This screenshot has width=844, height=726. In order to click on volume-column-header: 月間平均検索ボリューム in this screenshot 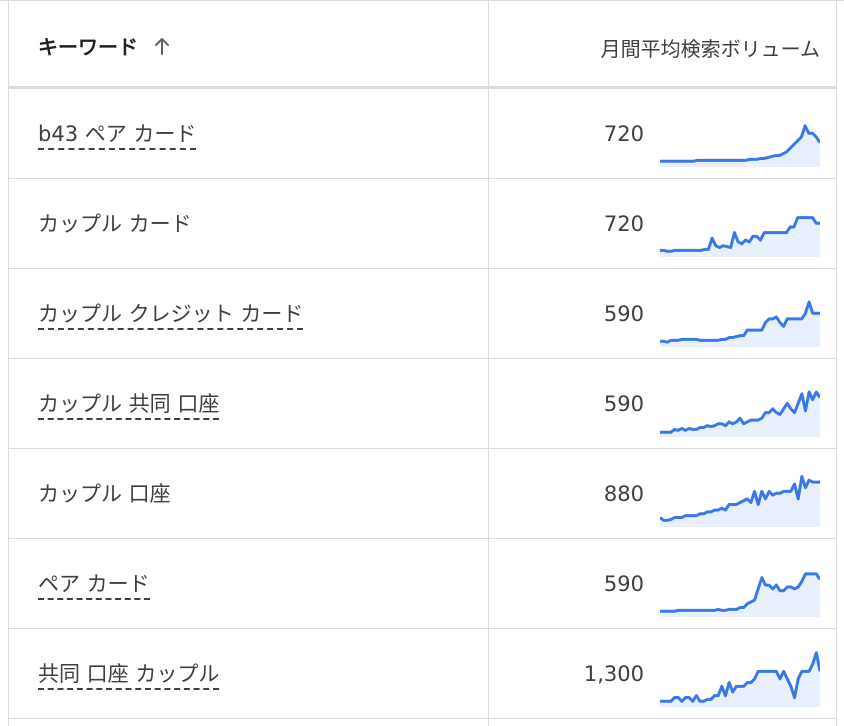, I will do `click(710, 49)`.